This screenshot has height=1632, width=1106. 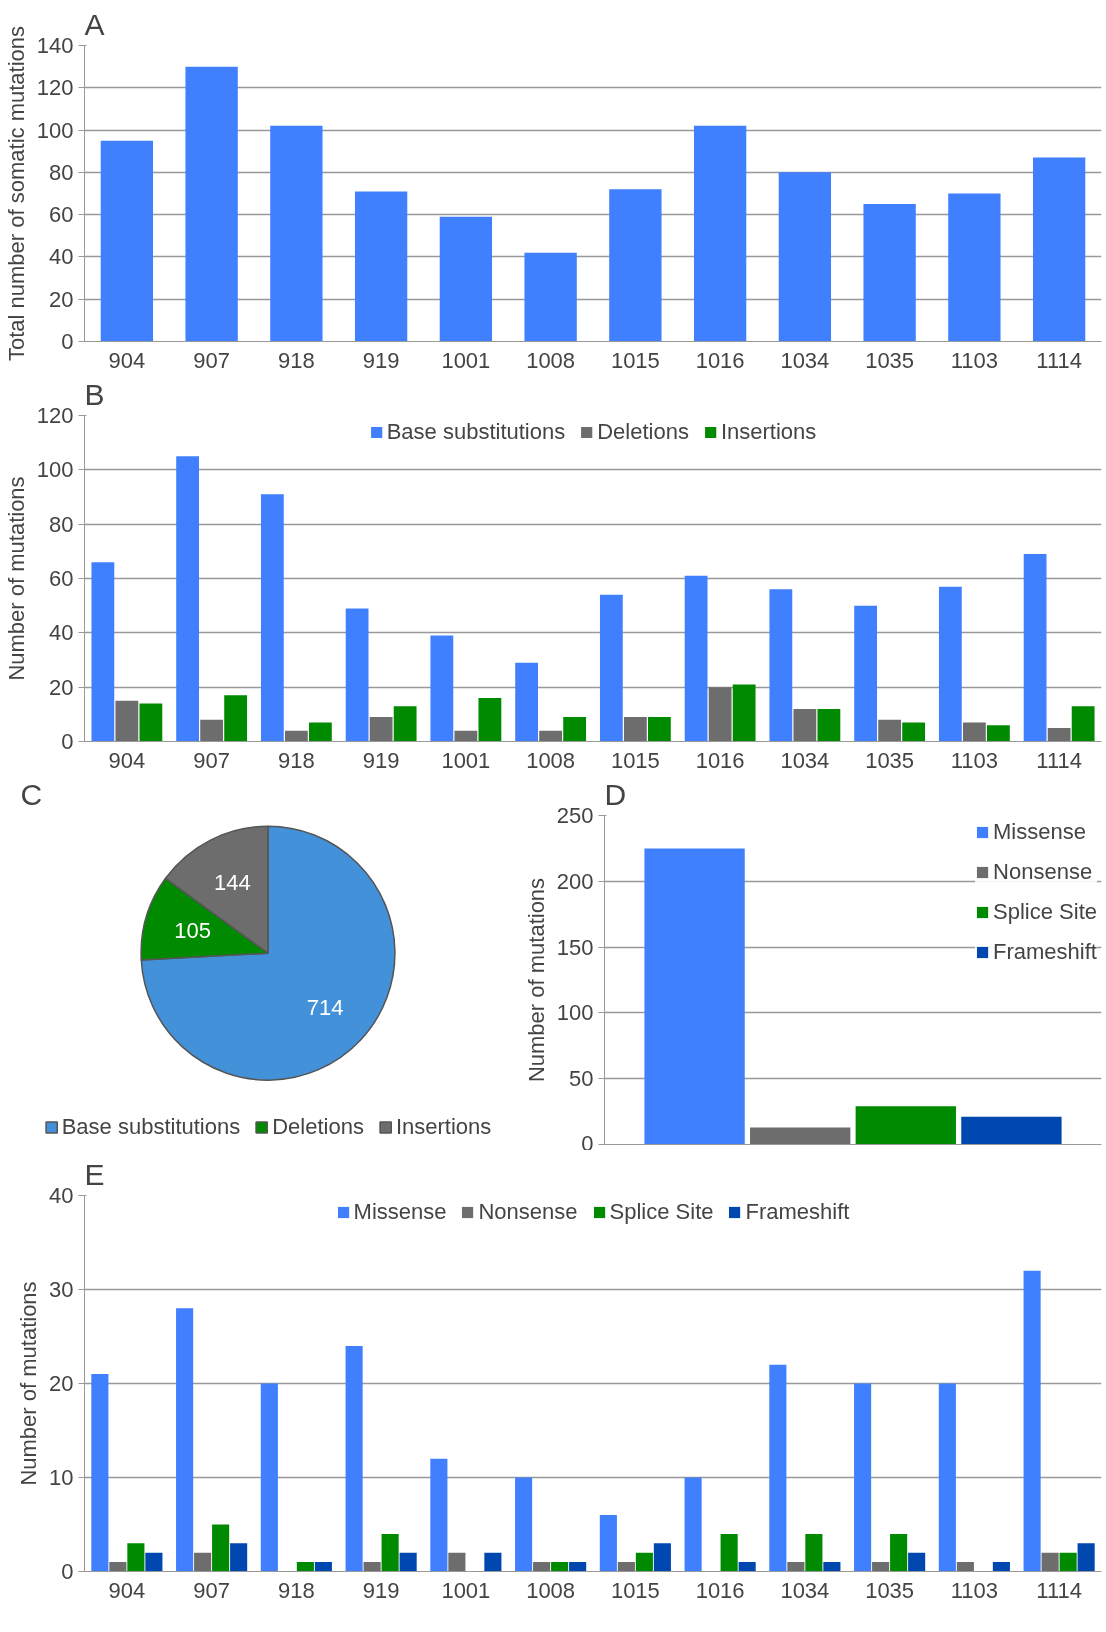 I want to click on y-tick-label: 50, so click(x=581, y=1079).